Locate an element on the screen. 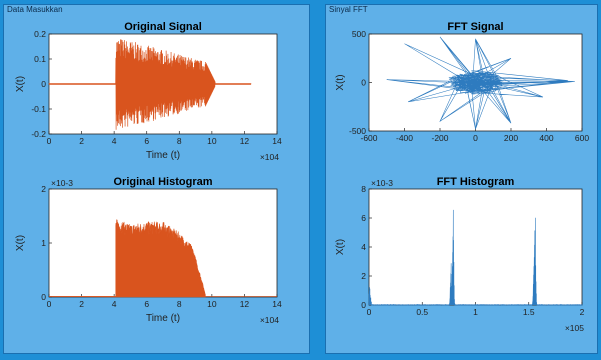 The image size is (601, 360). fft-histogram-y-exponent: ×10-3 is located at coordinates (382, 183).